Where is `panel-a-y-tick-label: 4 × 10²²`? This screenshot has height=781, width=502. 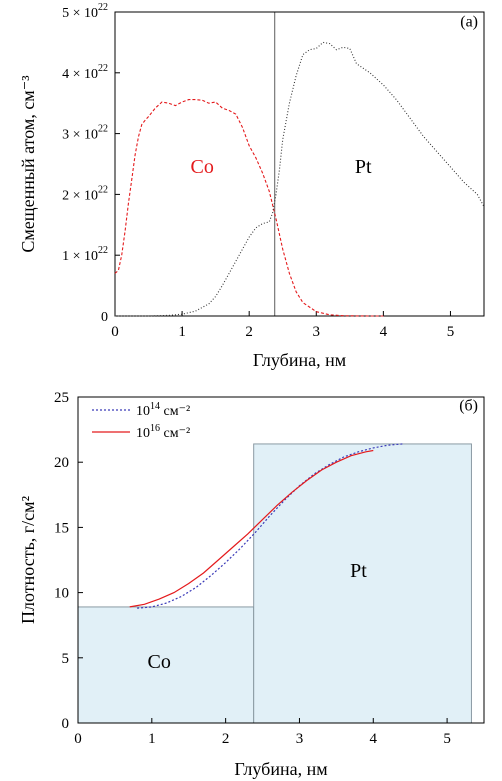
panel-a-y-tick-label: 4 × 10²² is located at coordinates (85, 72).